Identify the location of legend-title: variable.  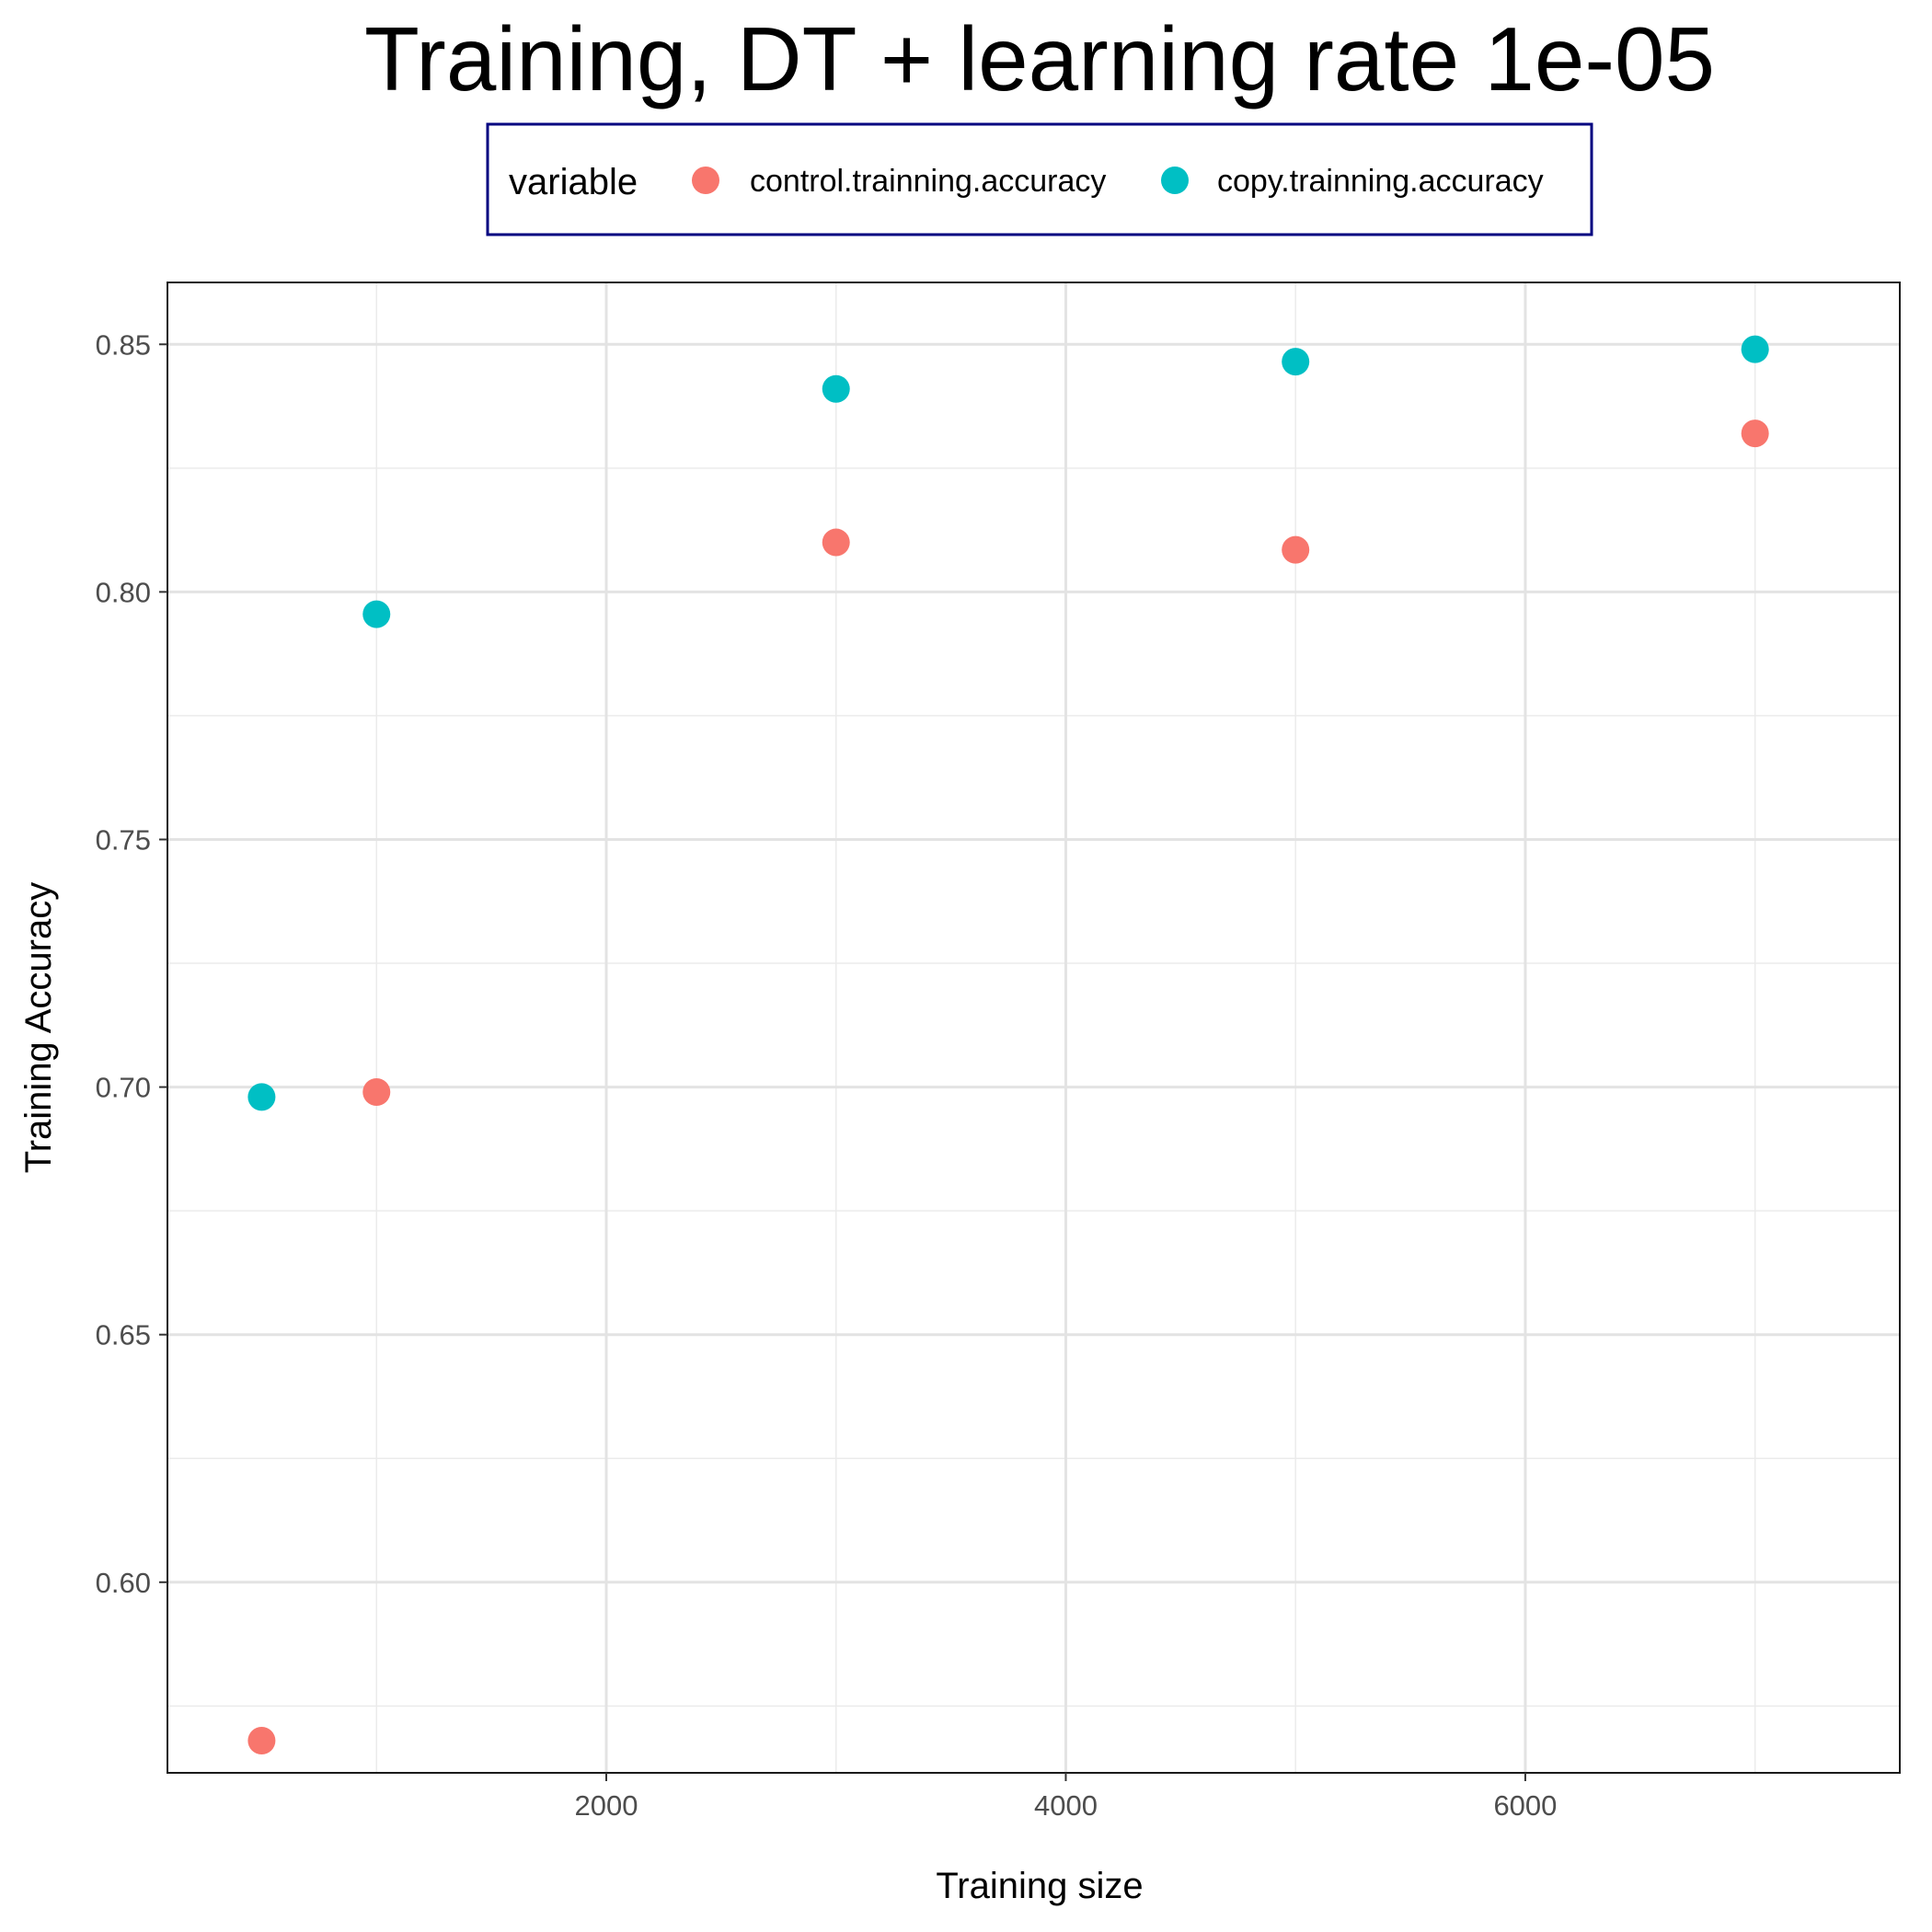
(573, 182).